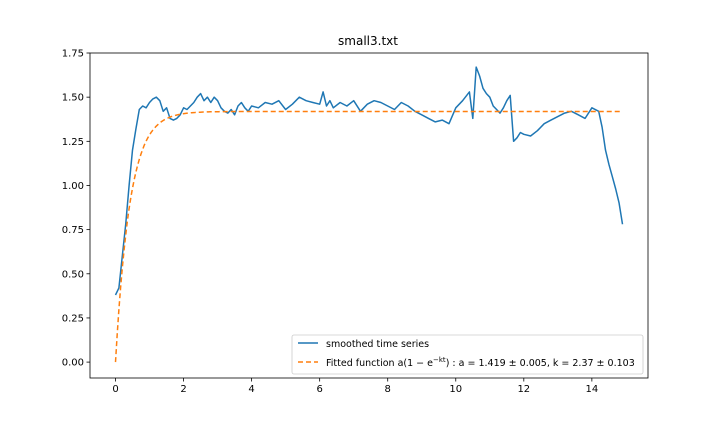 Image resolution: width=720 pixels, height=432 pixels. I want to click on y-tick-label: 0.50, so click(73, 274).